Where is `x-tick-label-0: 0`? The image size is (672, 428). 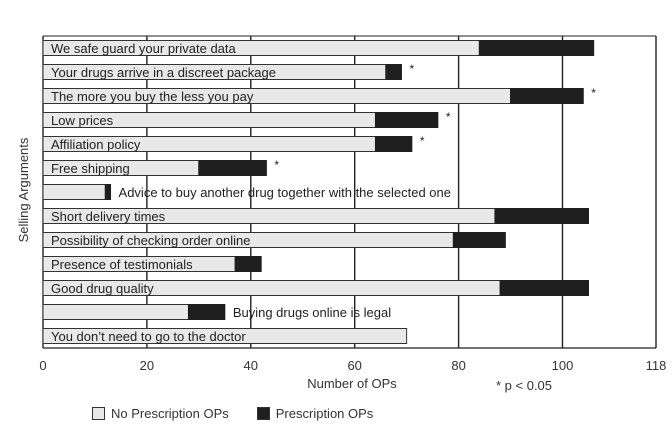
x-tick-label-0: 0 is located at coordinates (42, 365).